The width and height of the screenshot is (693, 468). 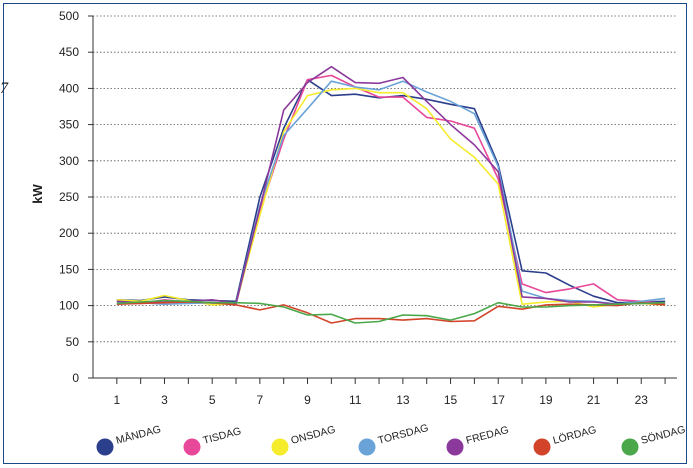 I want to click on y-tick-label: 150, so click(x=69, y=269).